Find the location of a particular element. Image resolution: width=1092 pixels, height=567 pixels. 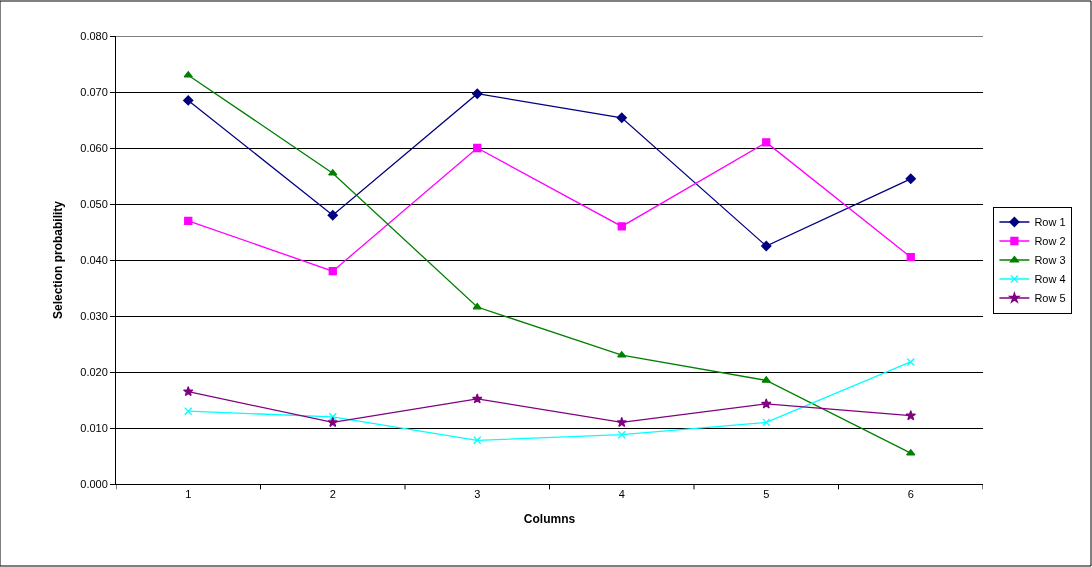

legend-label: Row 4 is located at coordinates (1050, 279).